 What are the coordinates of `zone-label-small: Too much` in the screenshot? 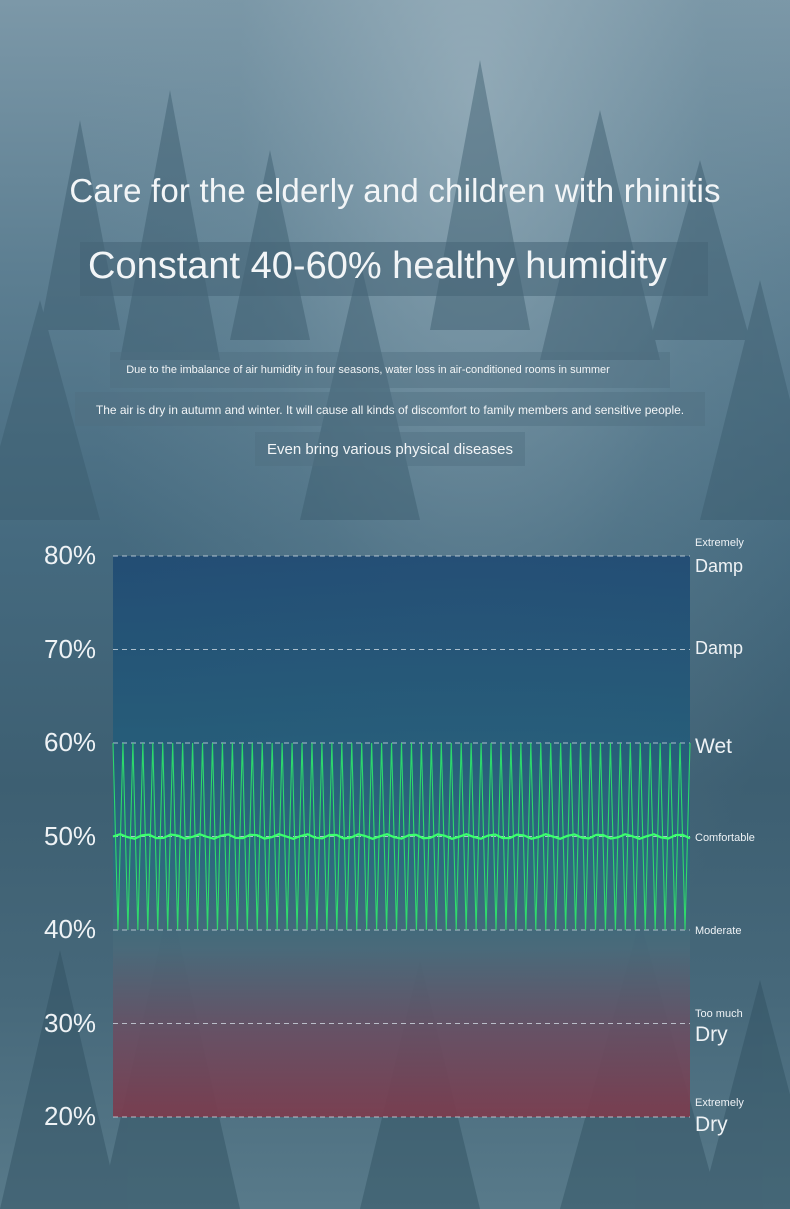 It's located at (719, 1014).